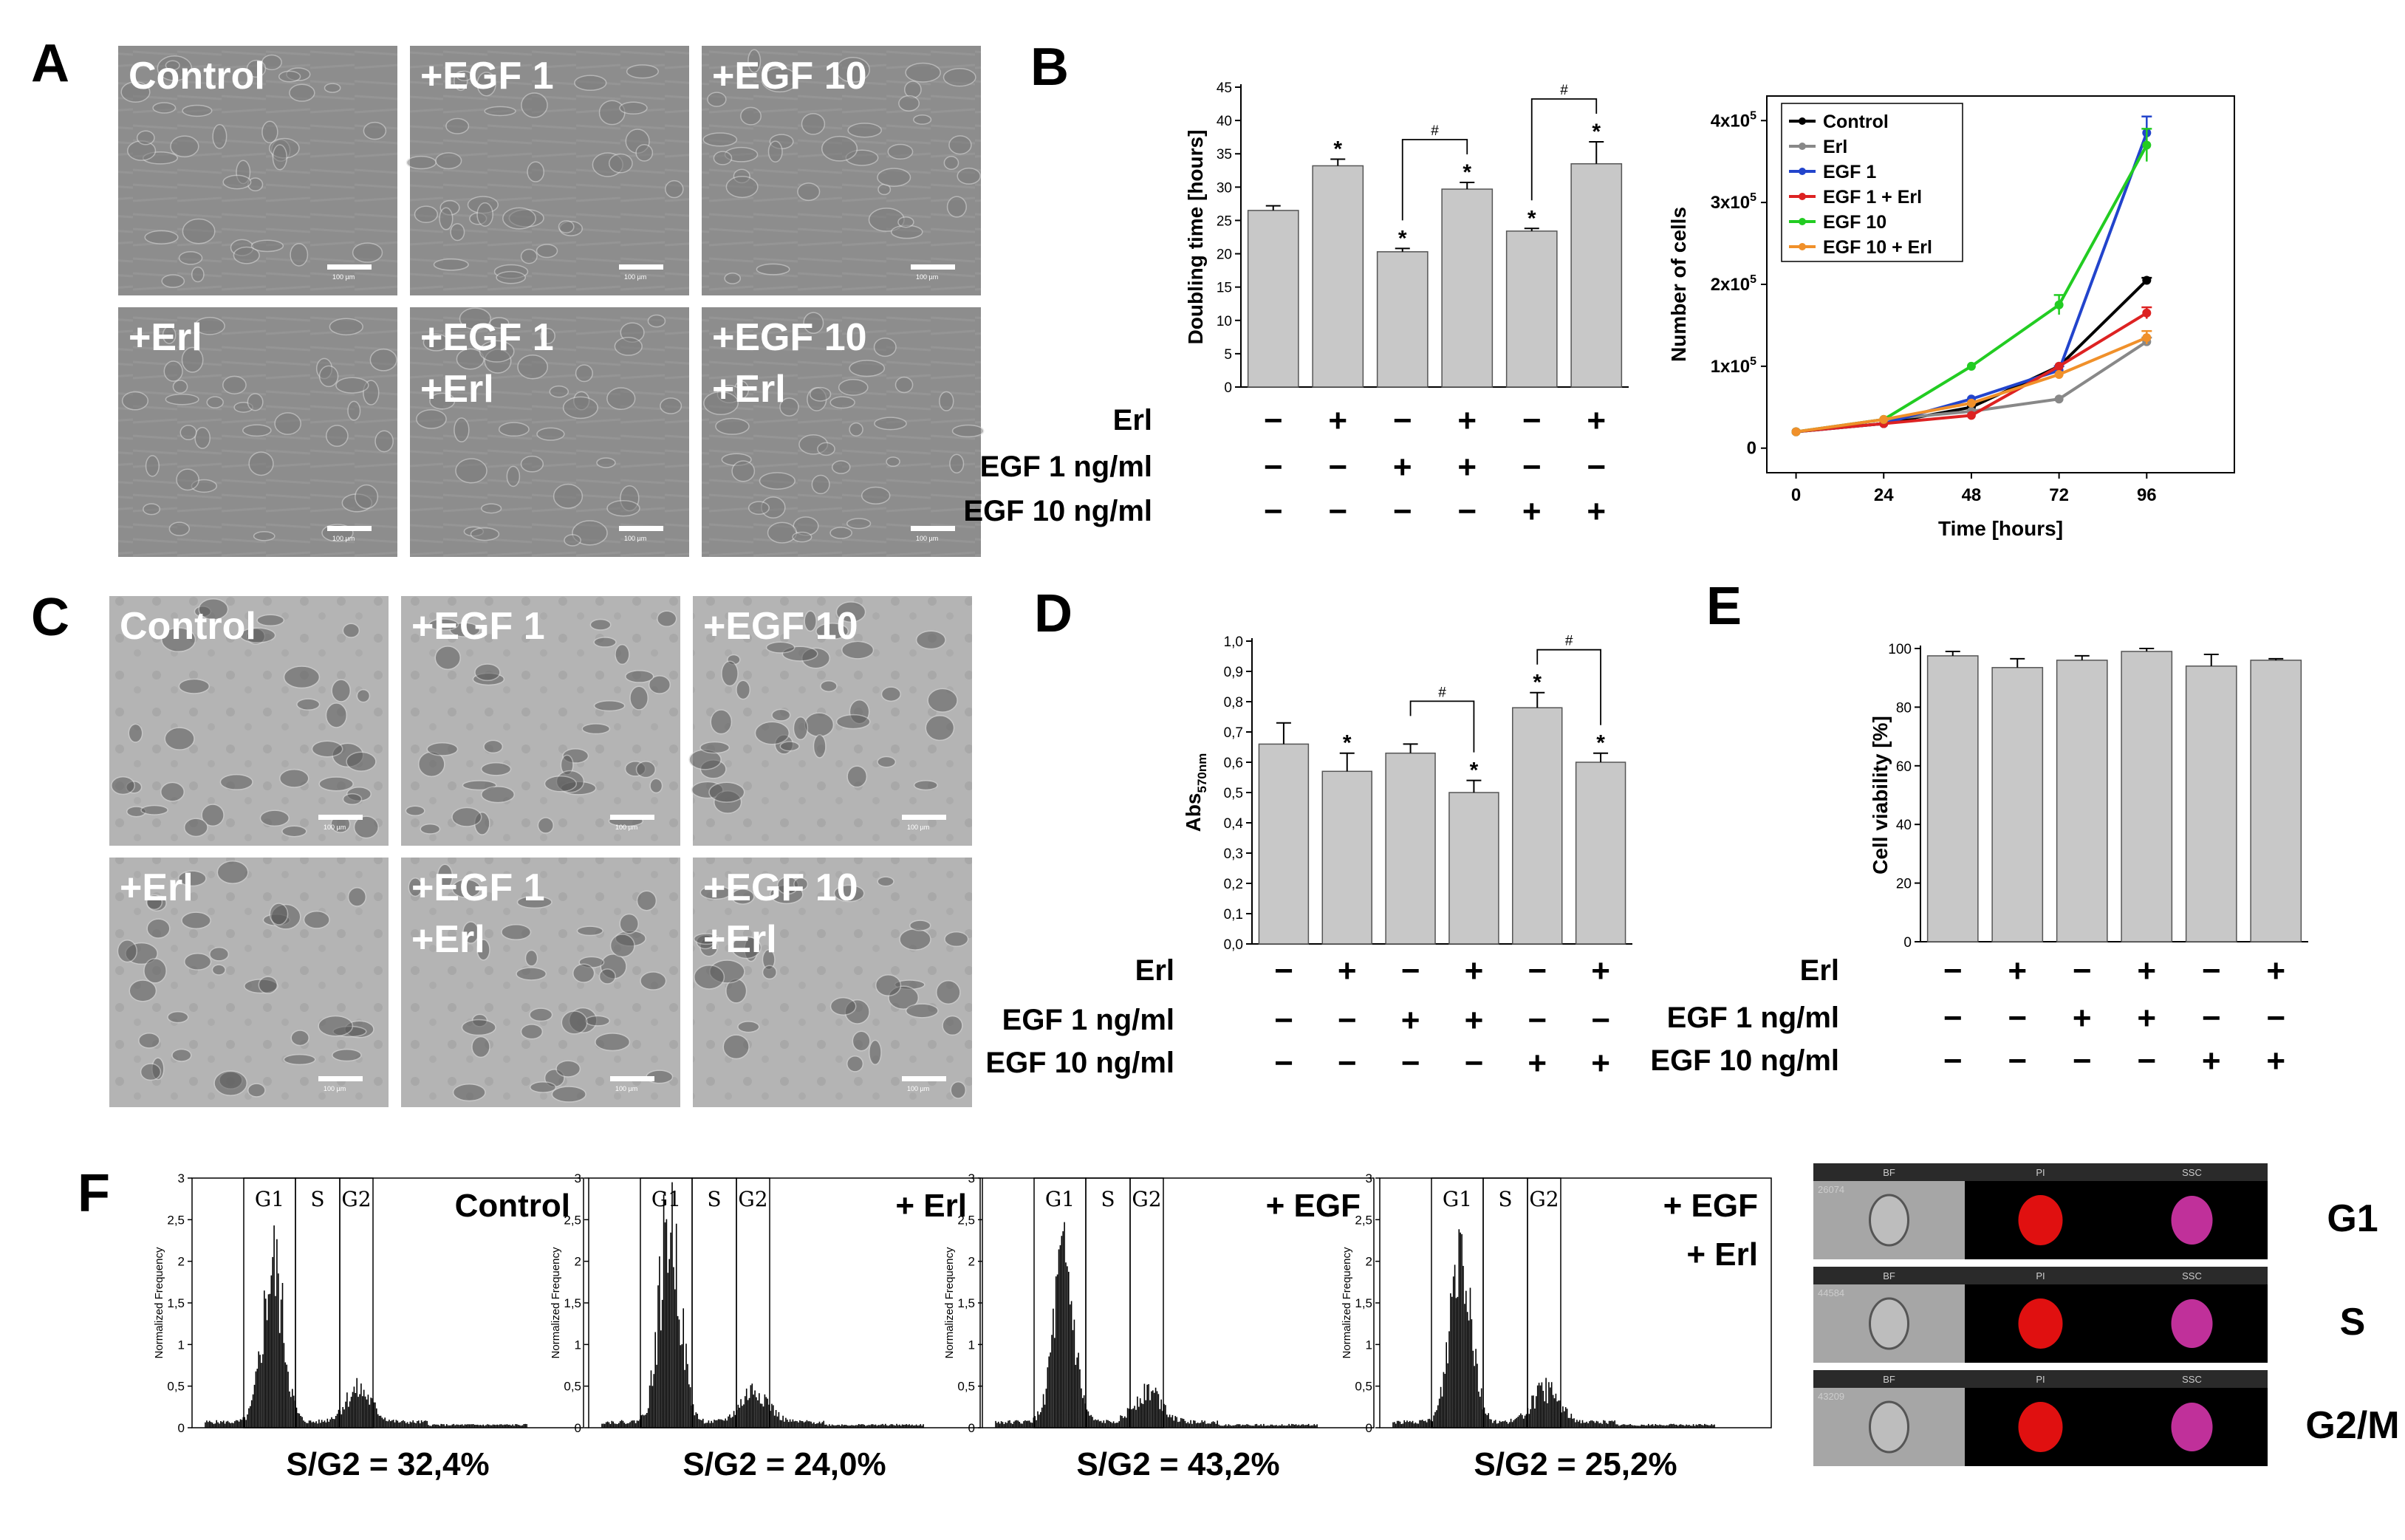 The image size is (2405, 1540). What do you see at coordinates (578, 1178) in the screenshot?
I see `y-tick-label: 3` at bounding box center [578, 1178].